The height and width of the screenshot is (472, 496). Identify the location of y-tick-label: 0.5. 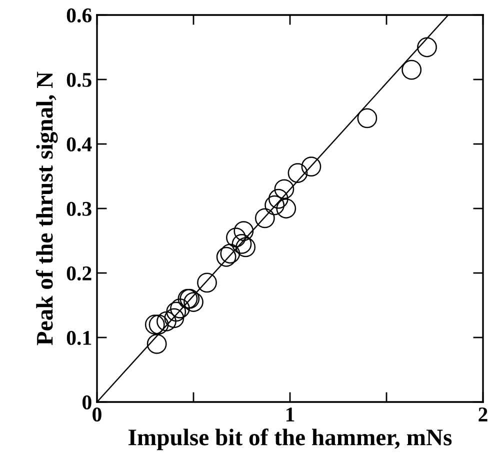
(79, 80).